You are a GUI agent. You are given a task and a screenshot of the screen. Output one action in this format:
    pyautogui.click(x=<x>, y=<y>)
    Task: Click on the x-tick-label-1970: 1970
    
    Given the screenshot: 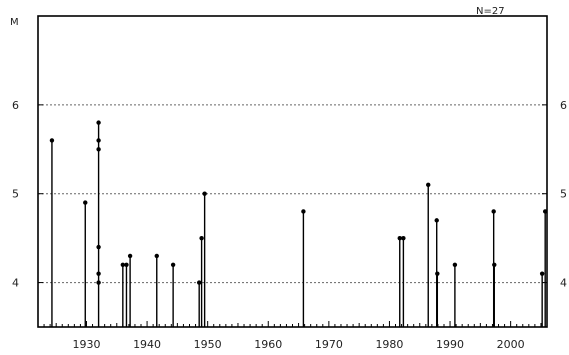 What is the action you would take?
    pyautogui.click(x=329, y=344)
    